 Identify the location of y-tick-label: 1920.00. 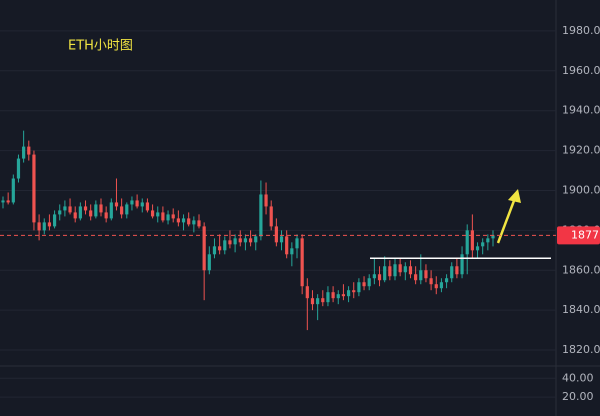
(581, 150).